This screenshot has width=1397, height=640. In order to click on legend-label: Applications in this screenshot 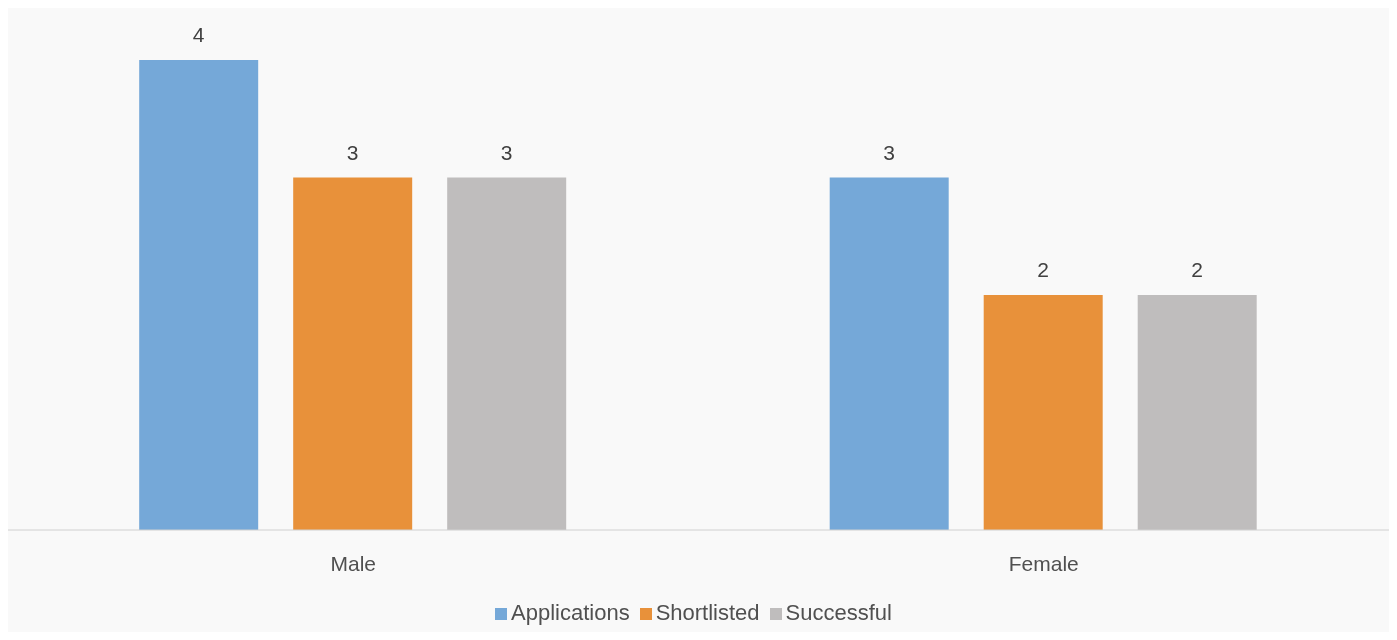, I will do `click(570, 612)`.